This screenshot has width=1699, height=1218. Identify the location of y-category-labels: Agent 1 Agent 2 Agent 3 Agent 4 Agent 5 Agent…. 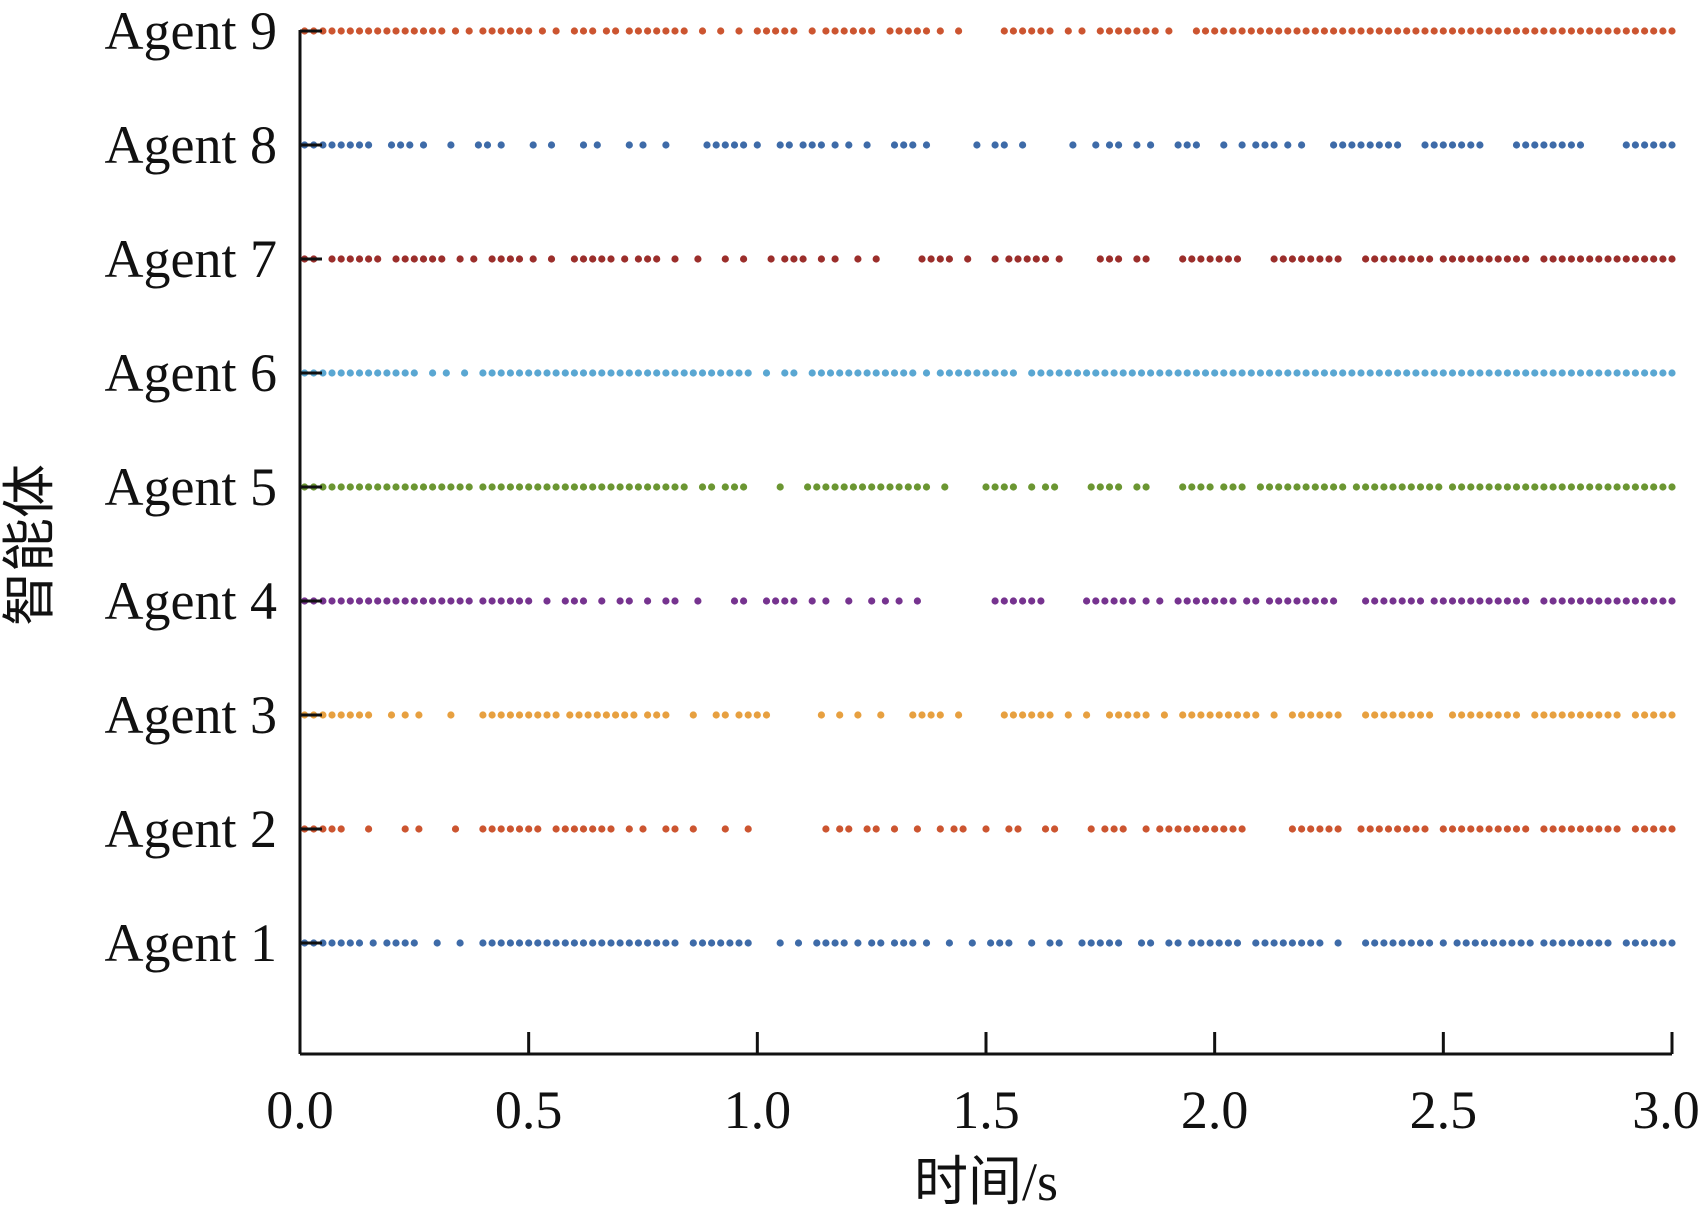
(191, 487).